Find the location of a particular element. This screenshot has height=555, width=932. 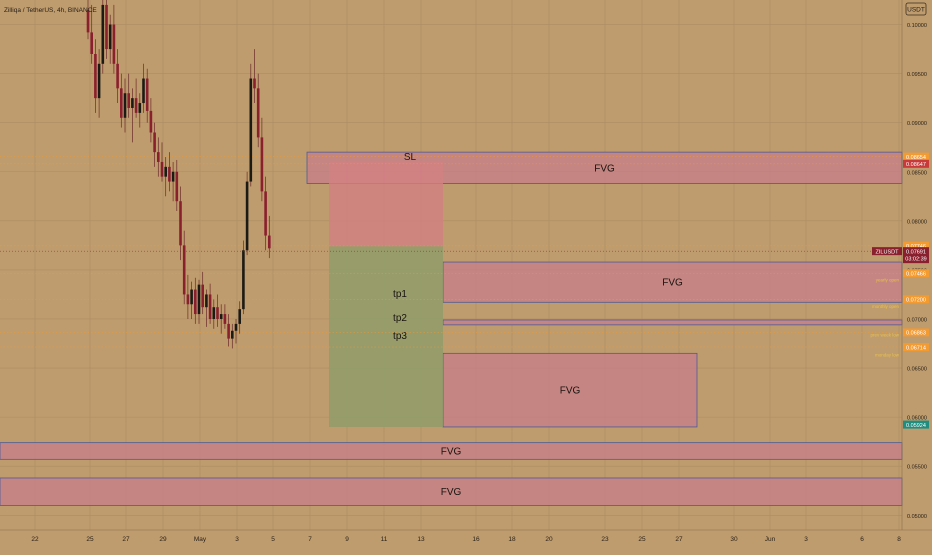

trade-setup: SL tp1 tp2 tp3 is located at coordinates (386, 289).